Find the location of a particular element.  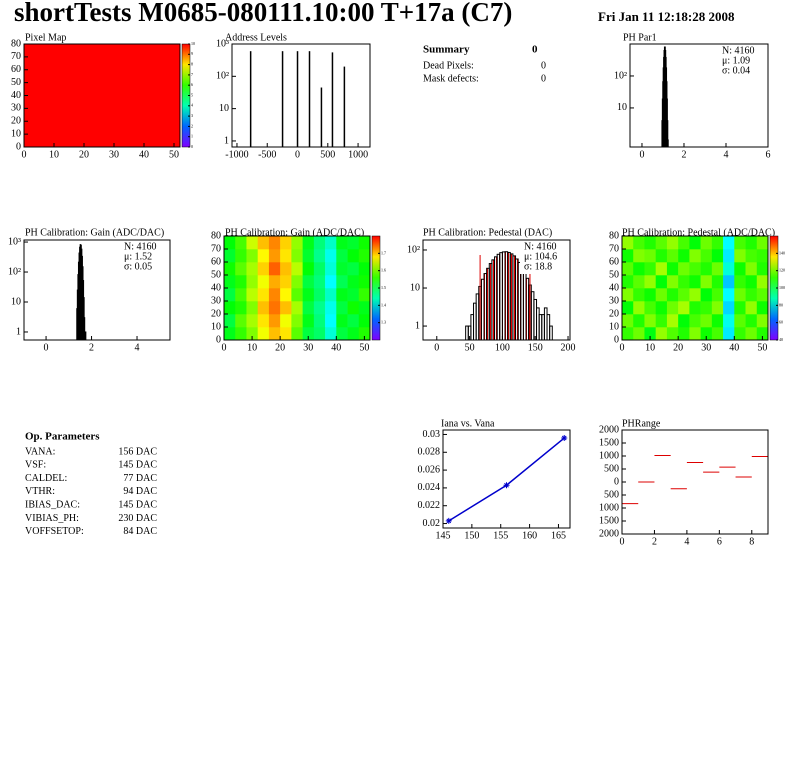

pad-title: PHRange is located at coordinates (641, 423).